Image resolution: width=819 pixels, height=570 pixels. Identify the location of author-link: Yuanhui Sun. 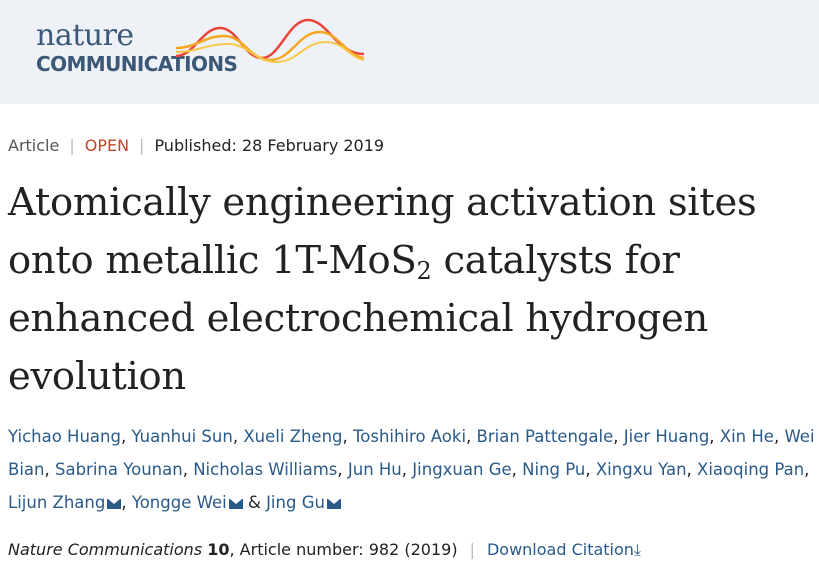
(182, 436).